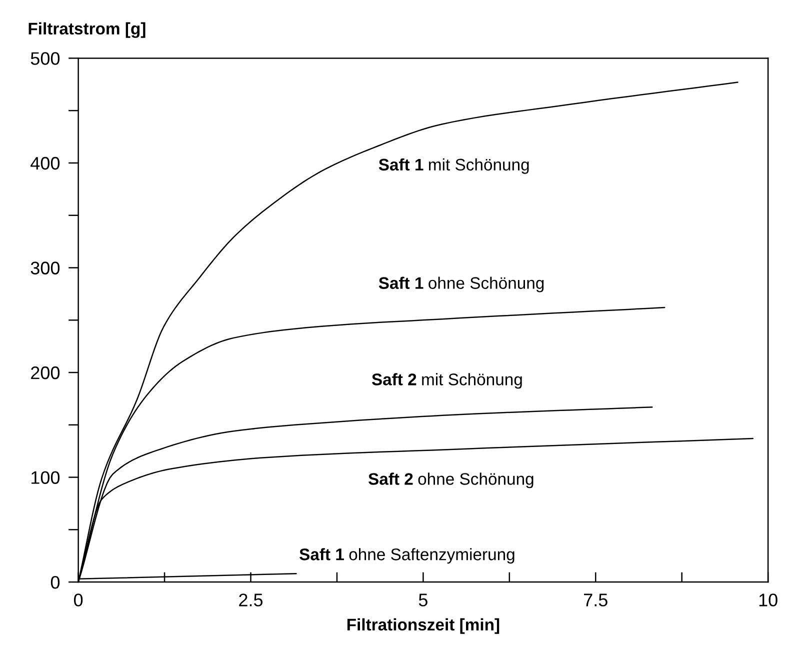  I want to click on series-label: Saft 1 ohne Saftenzymierung, so click(407, 556).